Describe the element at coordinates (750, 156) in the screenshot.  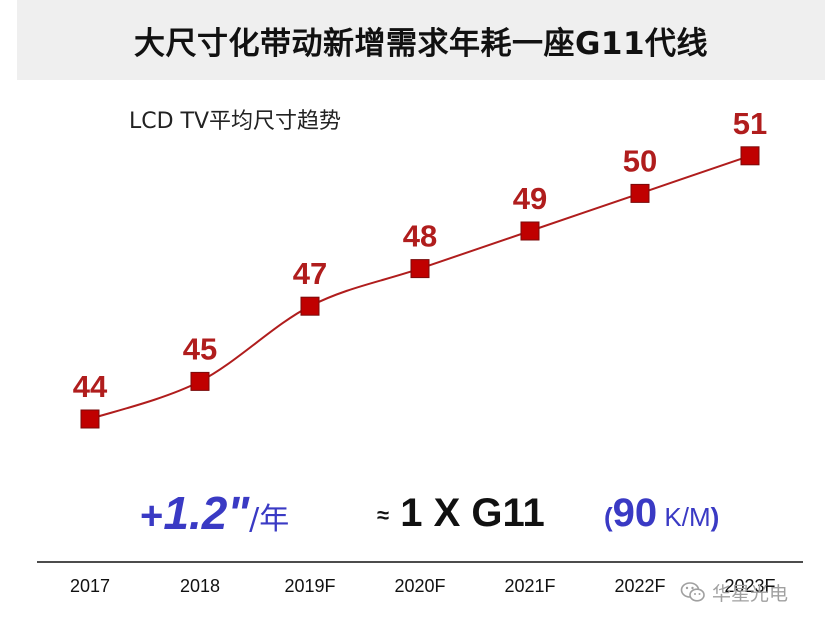
I see `data-point-2023F` at that location.